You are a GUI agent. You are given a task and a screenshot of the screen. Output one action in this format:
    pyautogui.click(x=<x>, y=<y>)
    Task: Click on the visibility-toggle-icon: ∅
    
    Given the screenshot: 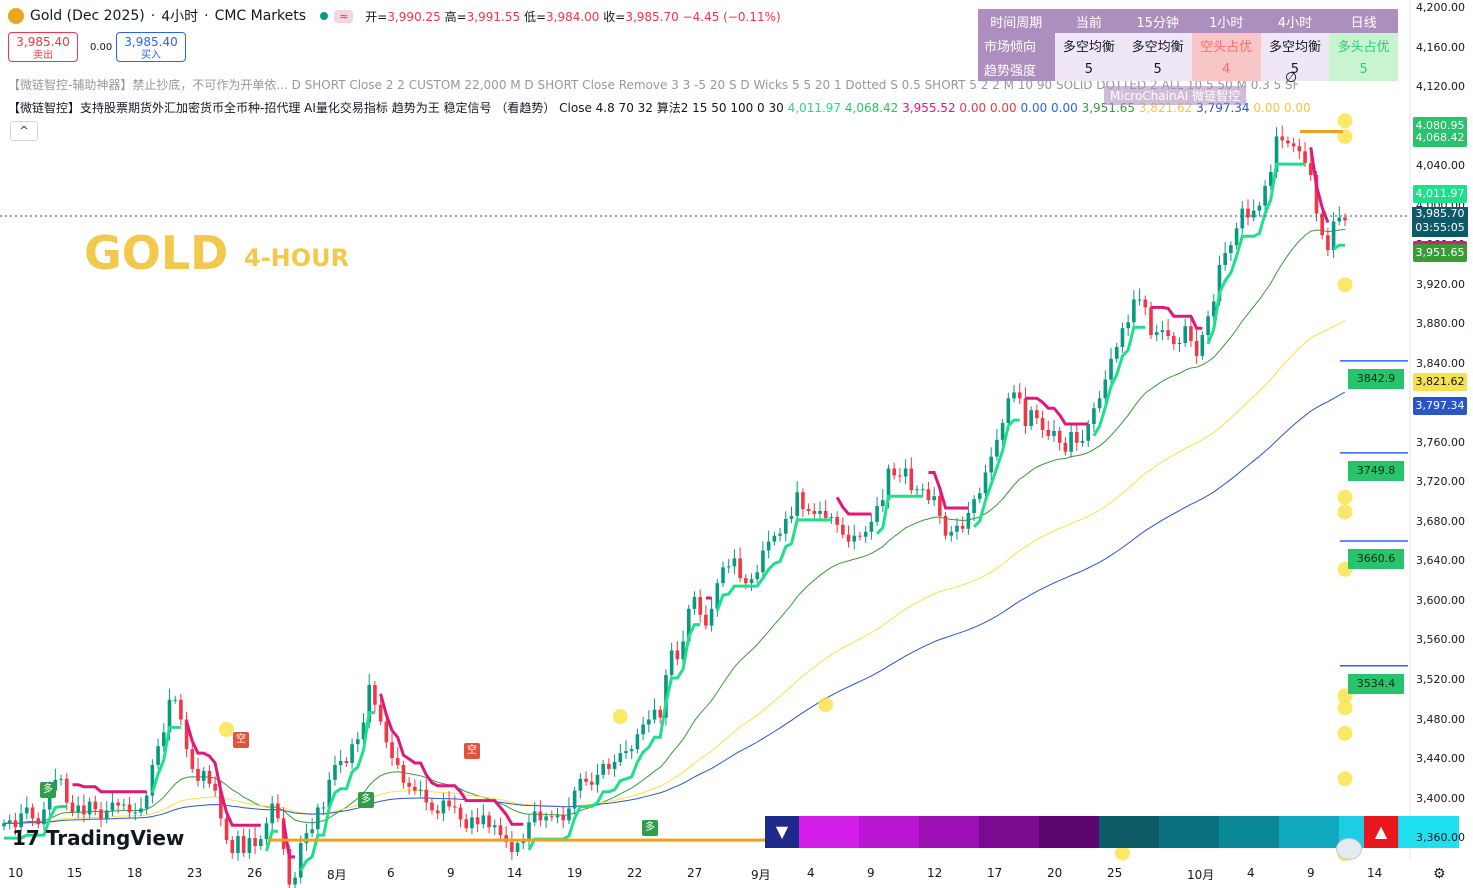 What is the action you would take?
    pyautogui.click(x=1291, y=78)
    